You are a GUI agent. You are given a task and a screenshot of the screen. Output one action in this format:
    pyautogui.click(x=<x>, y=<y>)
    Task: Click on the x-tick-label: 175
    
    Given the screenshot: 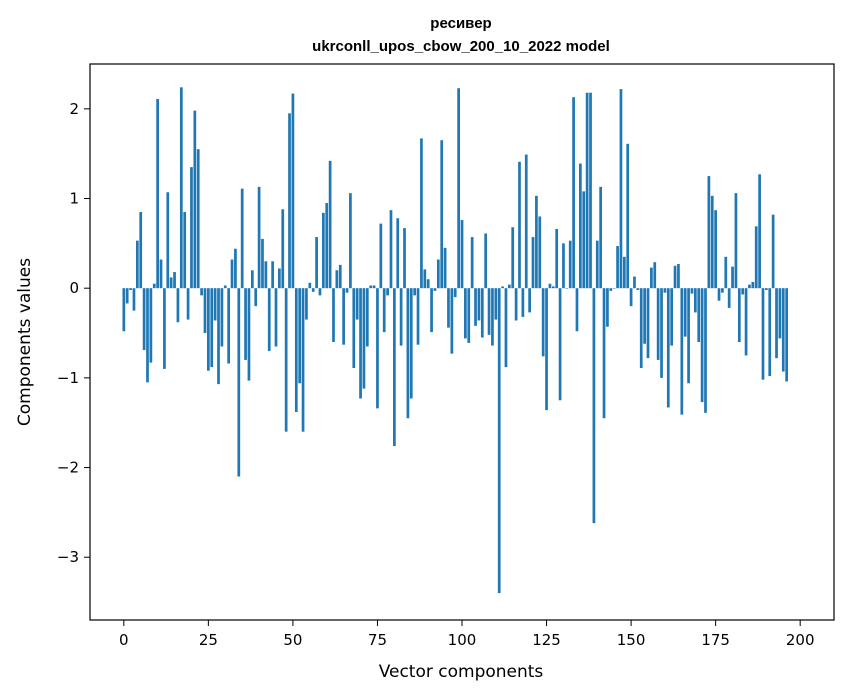 What is the action you would take?
    pyautogui.click(x=715, y=640)
    